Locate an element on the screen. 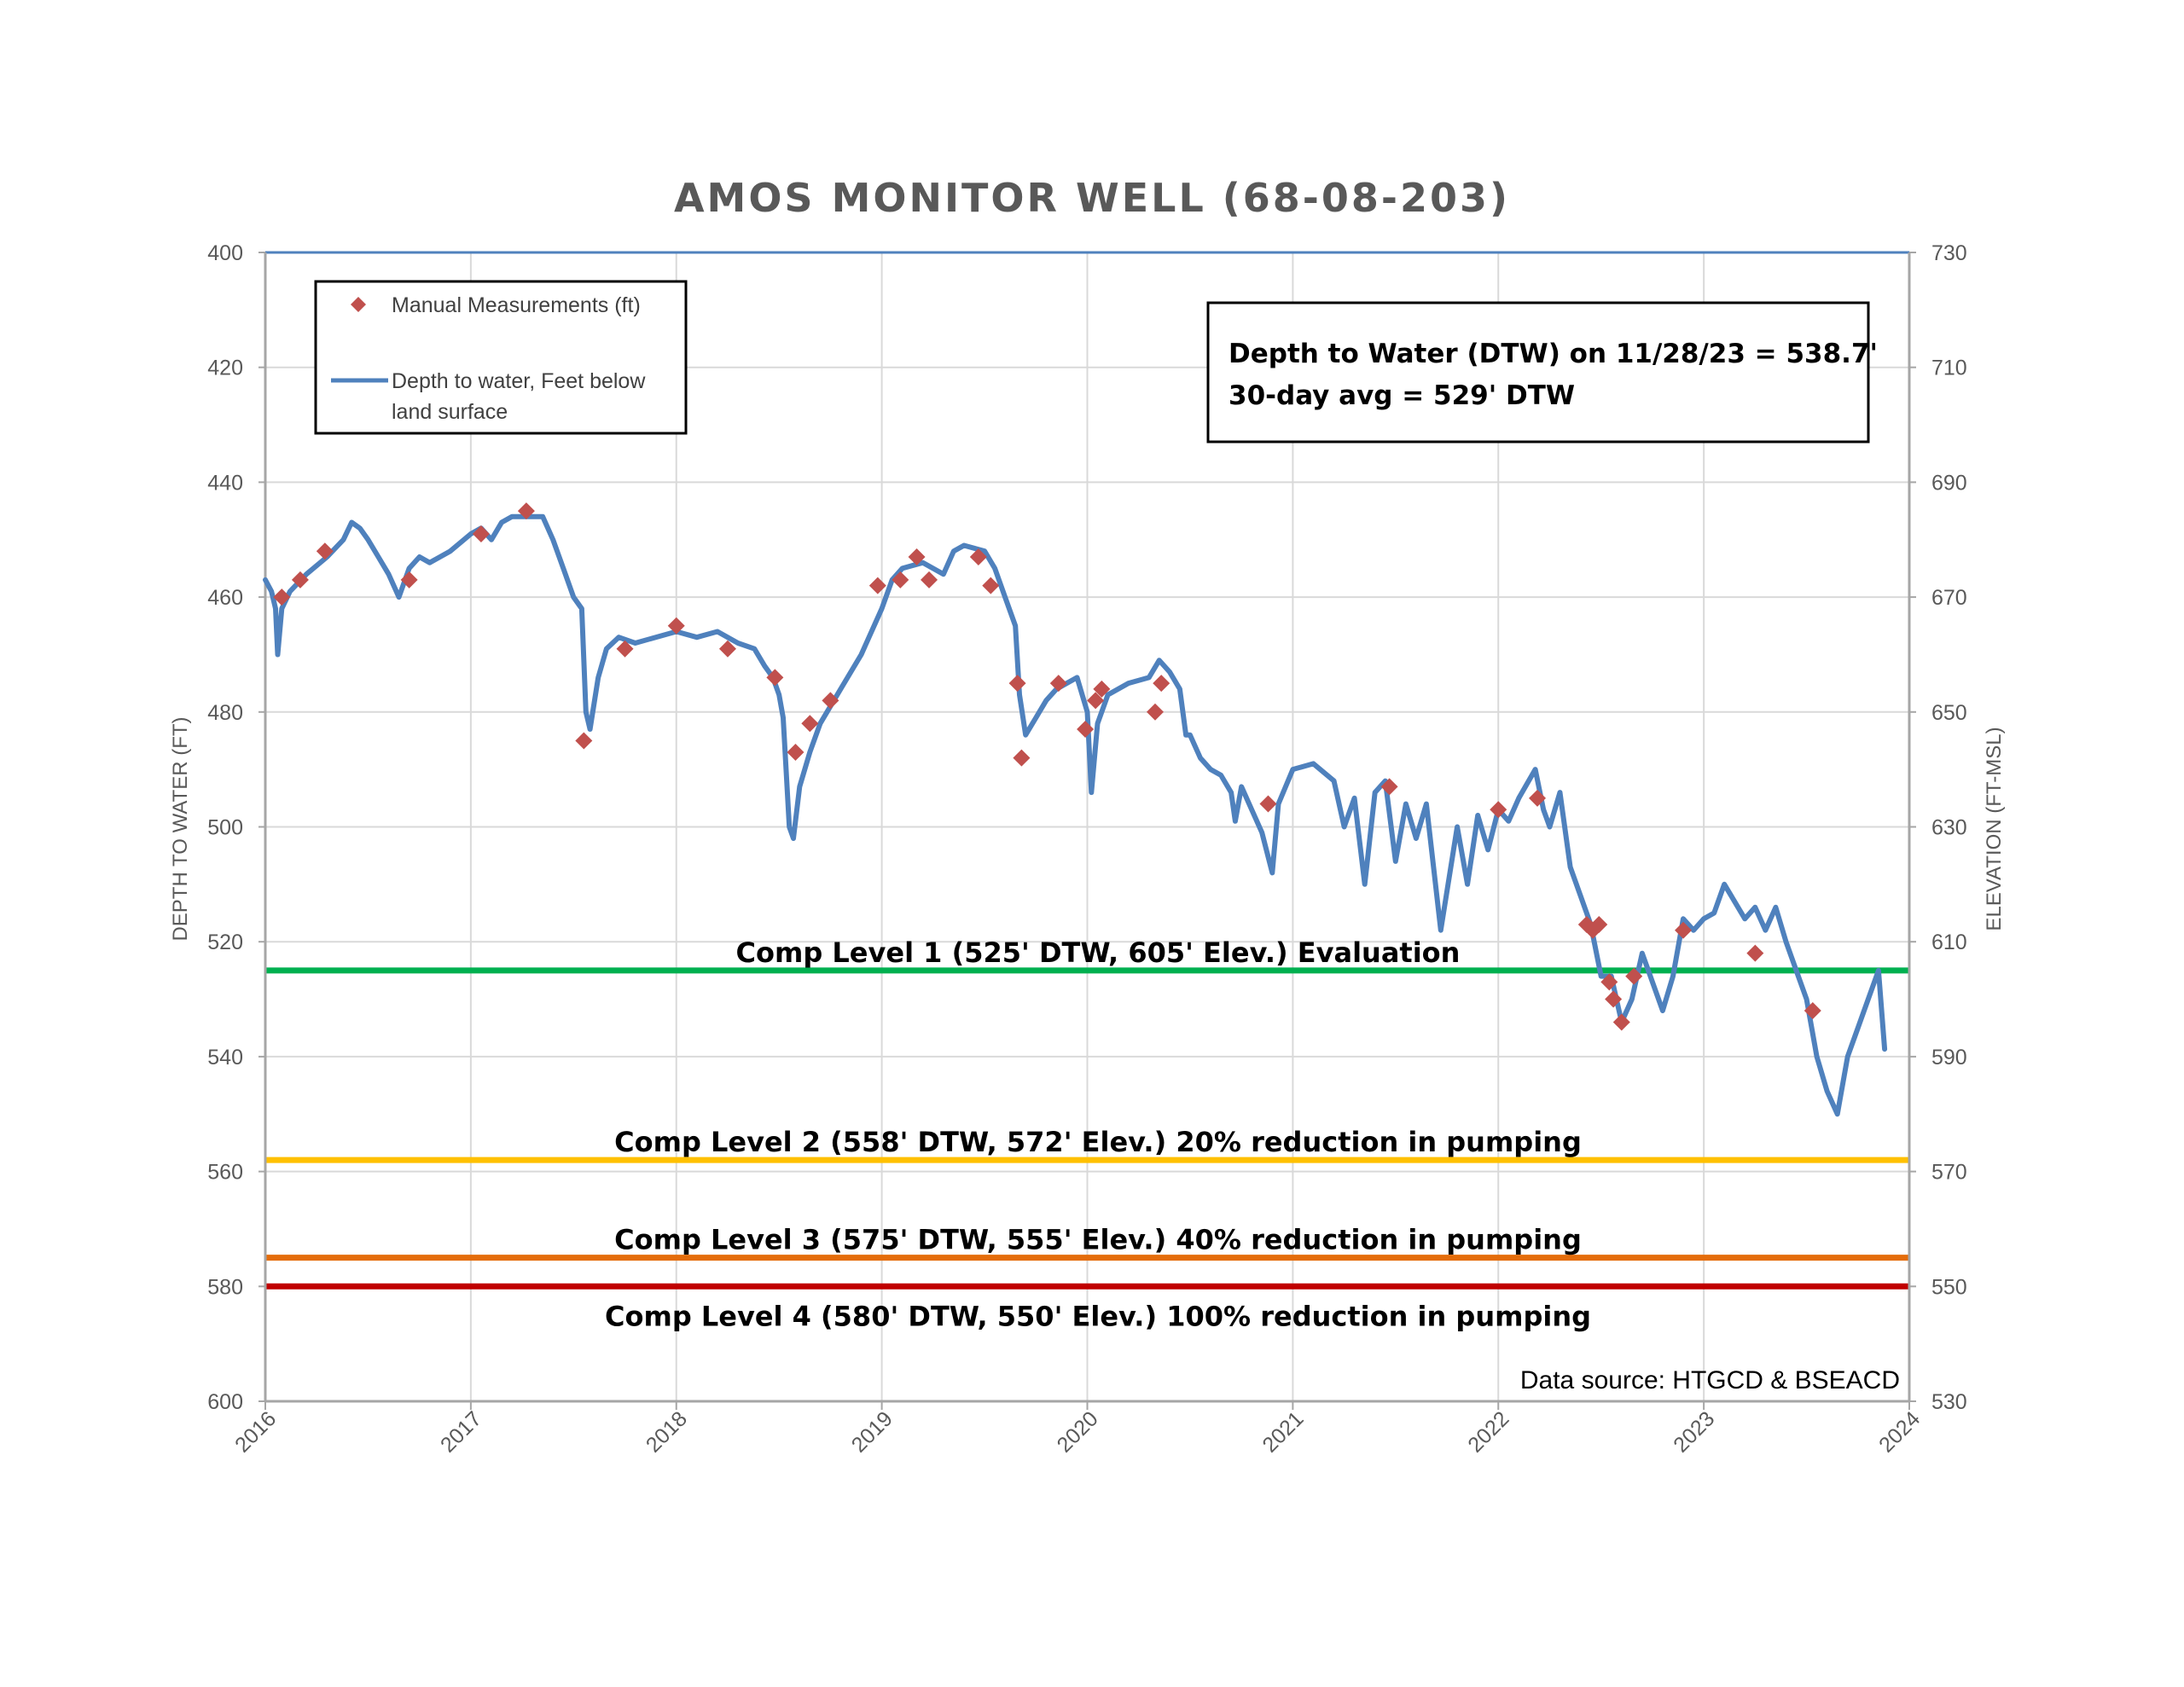 This screenshot has height=1687, width=2184. legend-diamond-marker is located at coordinates (359, 304).